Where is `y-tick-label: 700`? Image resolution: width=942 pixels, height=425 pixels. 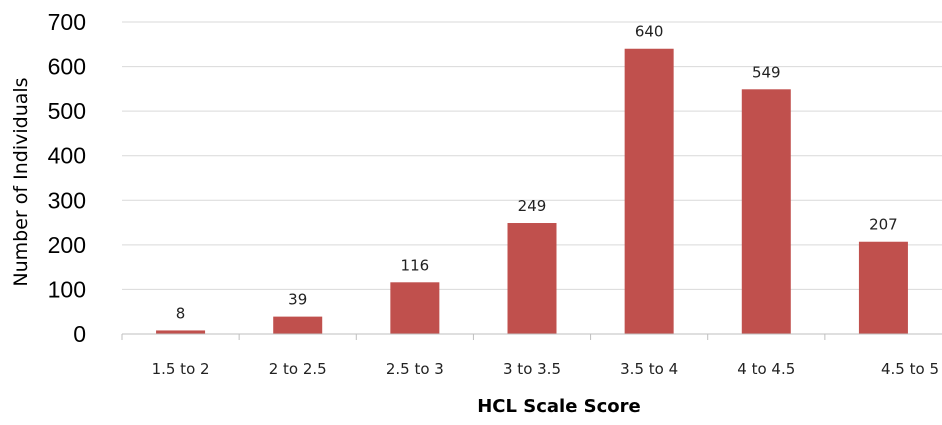 y-tick-label: 700 is located at coordinates (67, 22).